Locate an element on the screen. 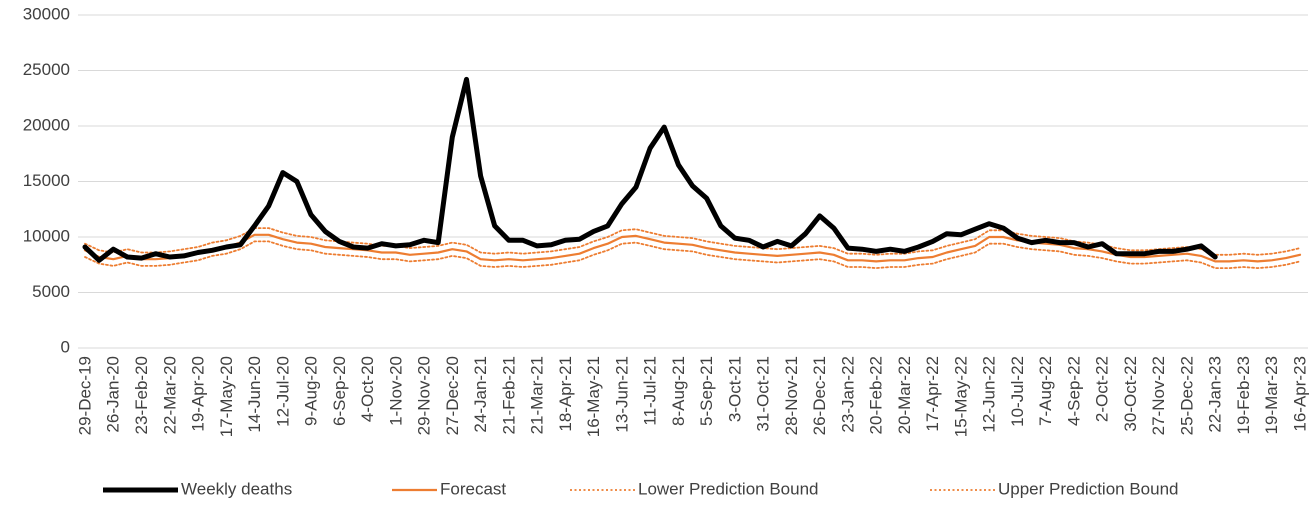 This screenshot has height=506, width=1314. x-tick-label: 31-Oct-21 is located at coordinates (763, 394).